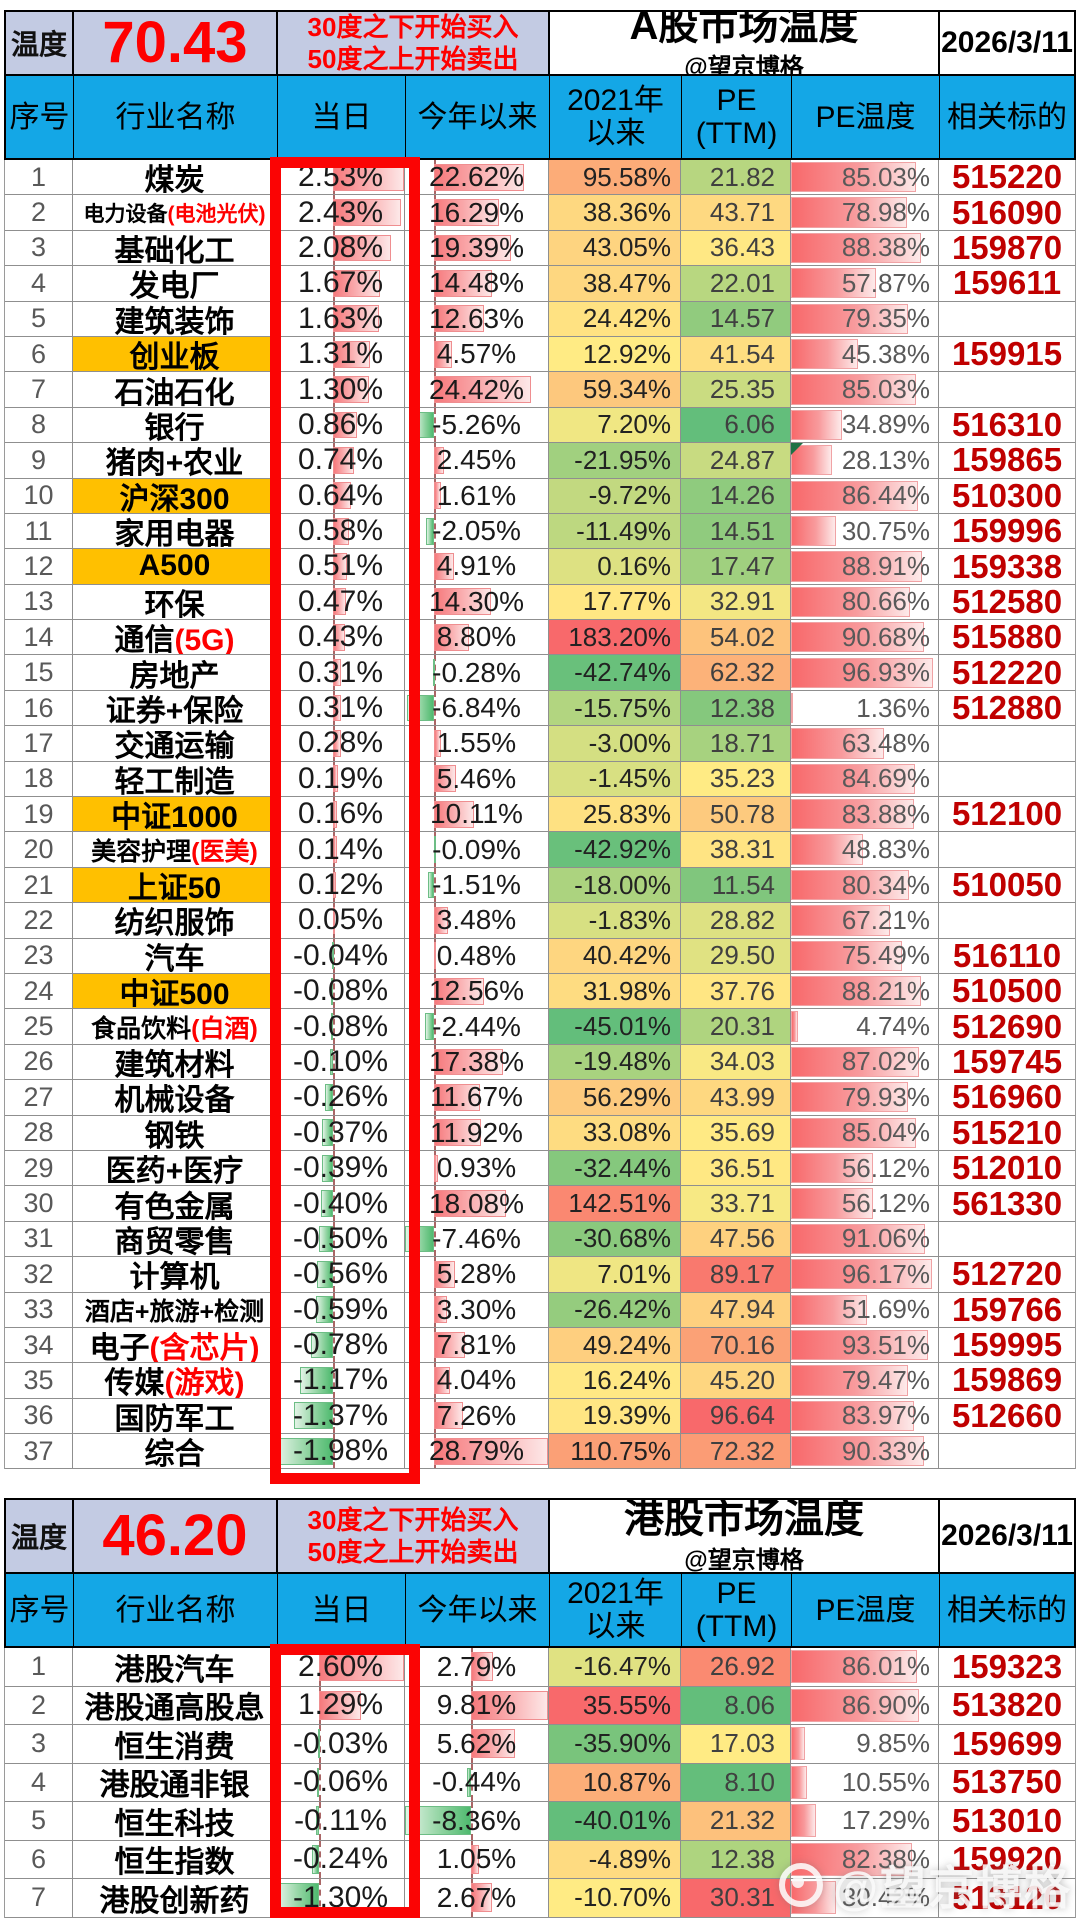  I want to click on ytd-cell: 4.04%, so click(477, 1381).